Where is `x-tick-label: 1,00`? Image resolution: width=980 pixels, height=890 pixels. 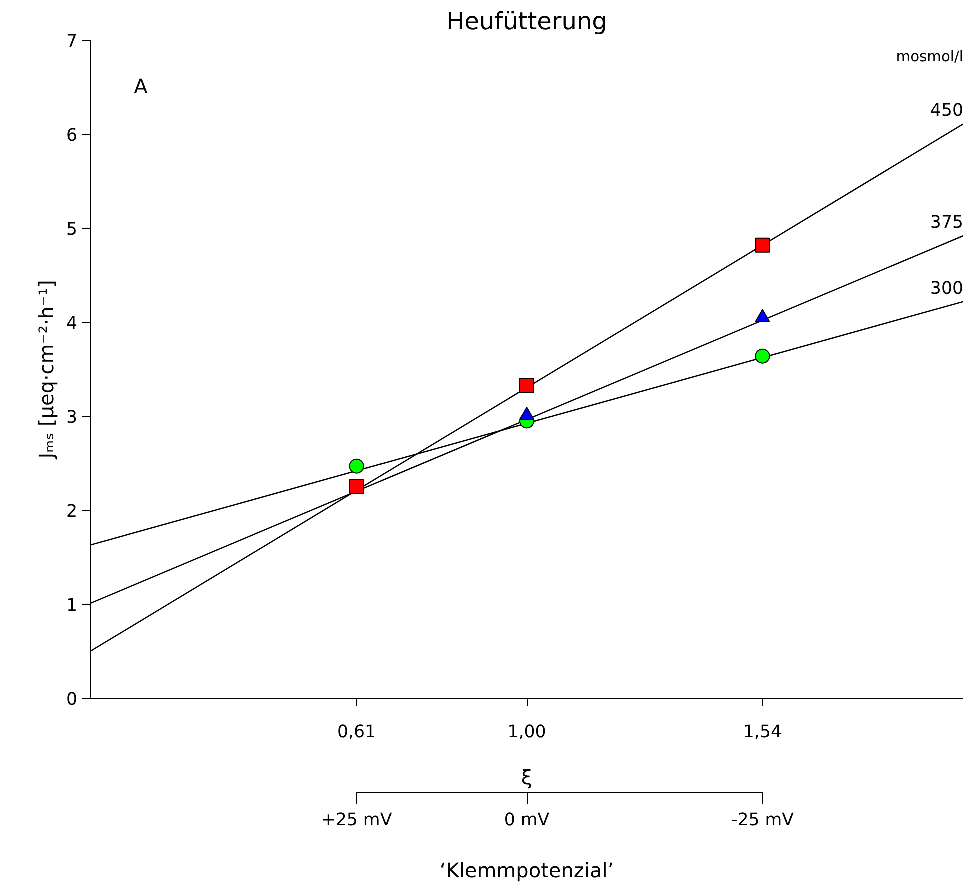
x-tick-label: 1,00 is located at coordinates (527, 732).